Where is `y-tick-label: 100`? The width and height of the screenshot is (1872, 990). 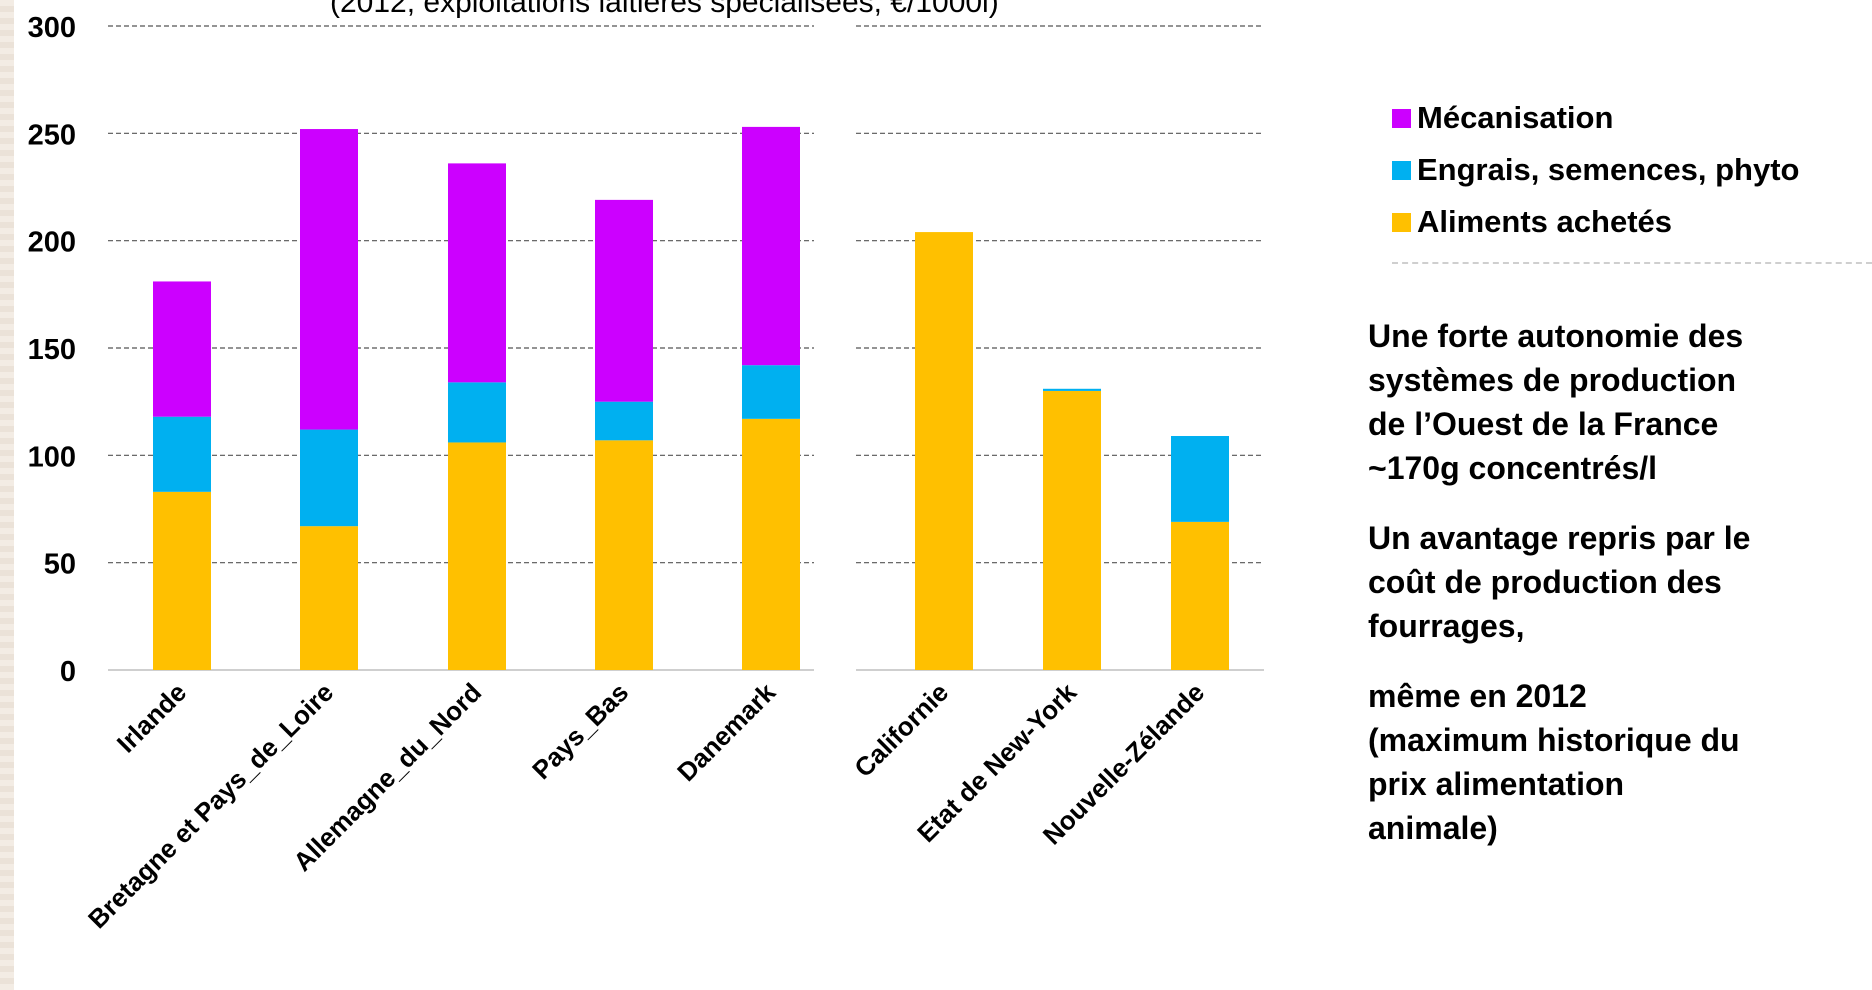
y-tick-label: 100 is located at coordinates (52, 457).